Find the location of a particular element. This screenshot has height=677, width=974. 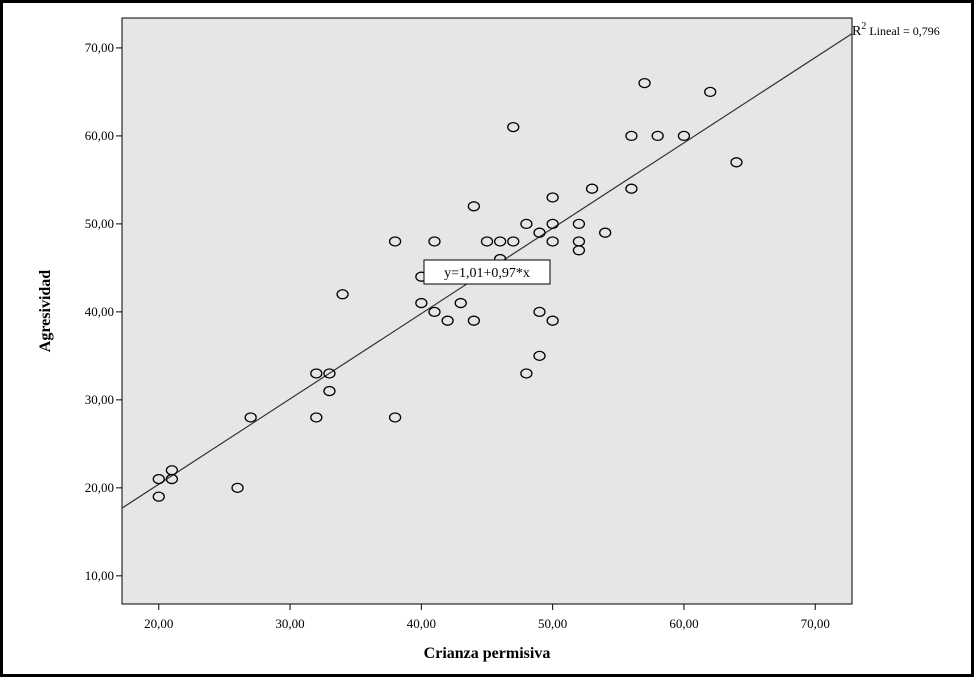

y-axis-label: Agresividad is located at coordinates (45, 311).